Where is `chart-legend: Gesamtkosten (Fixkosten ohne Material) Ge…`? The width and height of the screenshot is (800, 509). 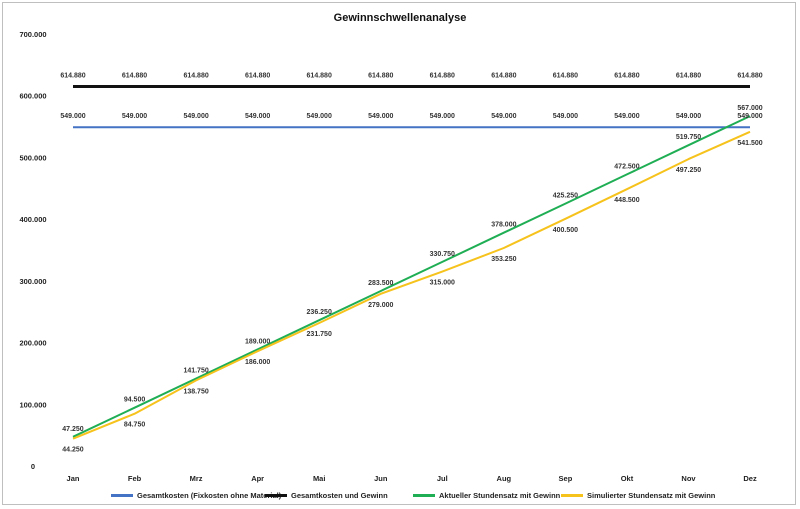 chart-legend: Gesamtkosten (Fixkosten ohne Material) Ge… is located at coordinates (400, 498).